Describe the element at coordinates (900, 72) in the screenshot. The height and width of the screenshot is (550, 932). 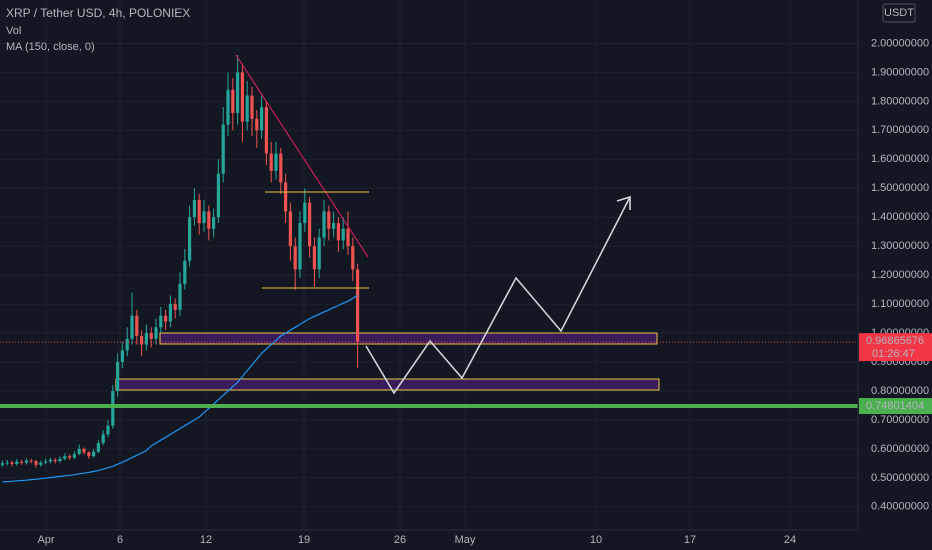
I see `y-tick-label: 1.90000000` at that location.